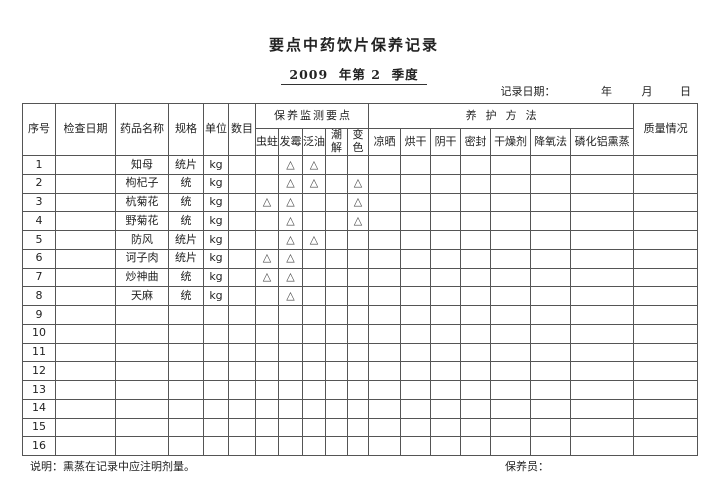 Image resolution: width=708 pixels, height=500 pixels. What do you see at coordinates (314, 142) in the screenshot?
I see `header-monitor-oil: 泛油` at bounding box center [314, 142].